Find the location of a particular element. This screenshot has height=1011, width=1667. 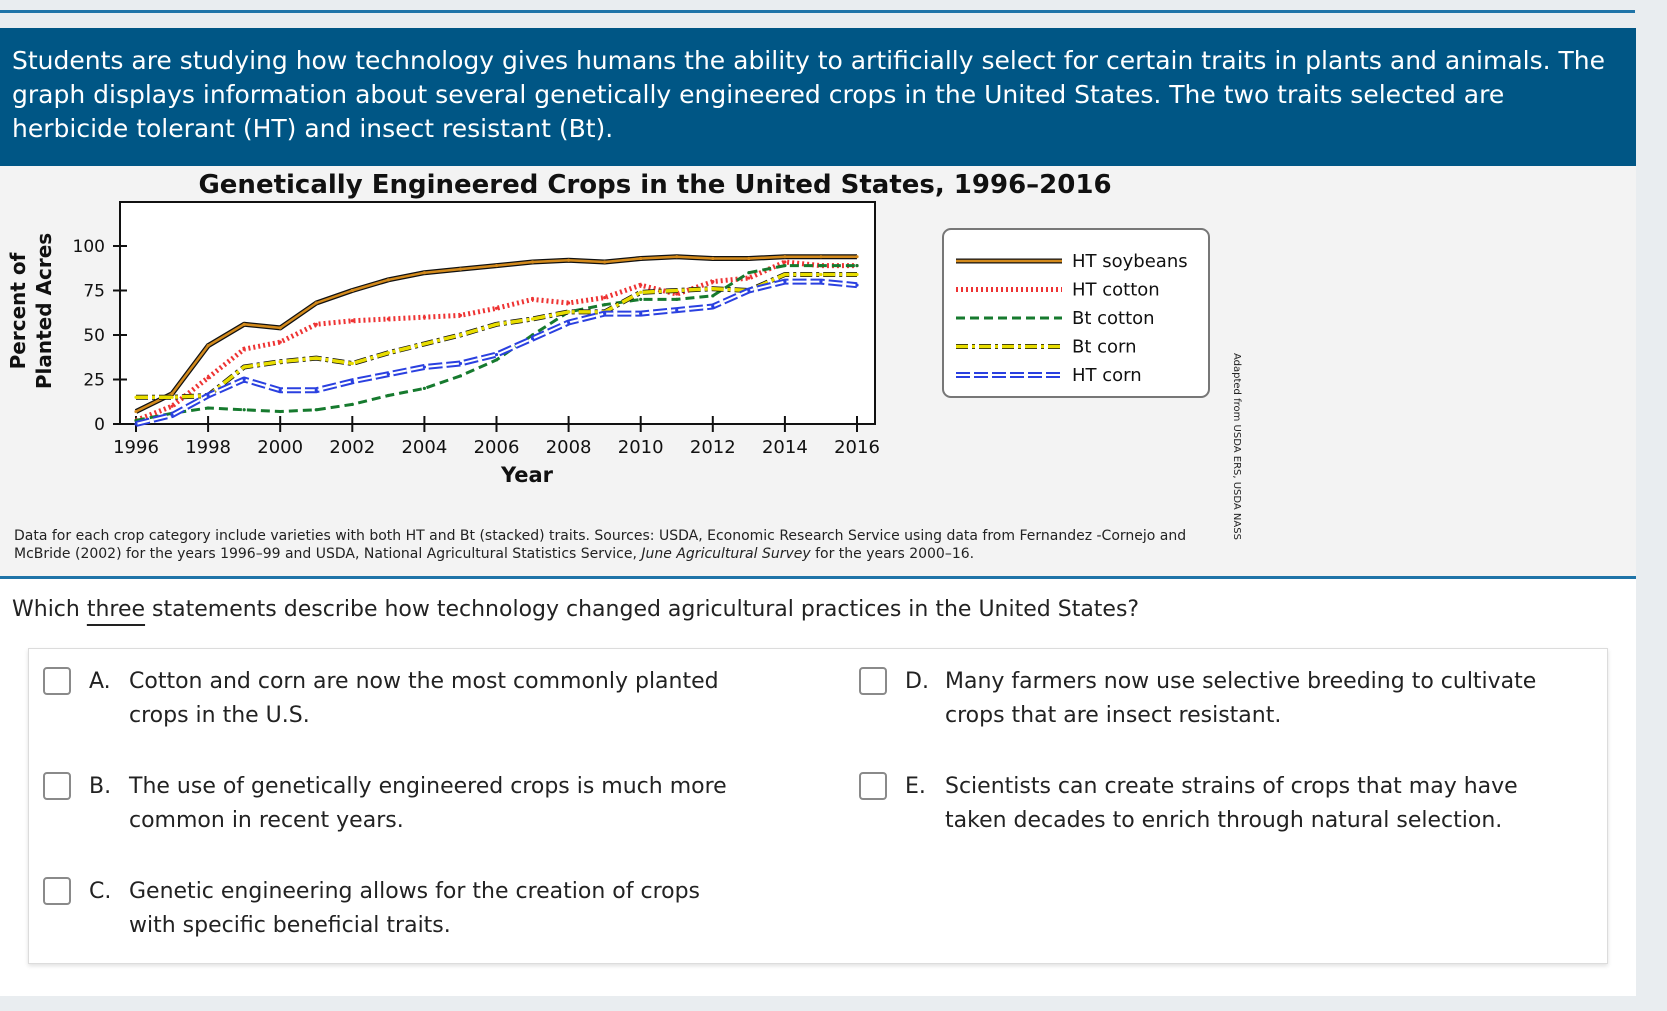

x-tick-label: 1996 is located at coordinates (136, 447).